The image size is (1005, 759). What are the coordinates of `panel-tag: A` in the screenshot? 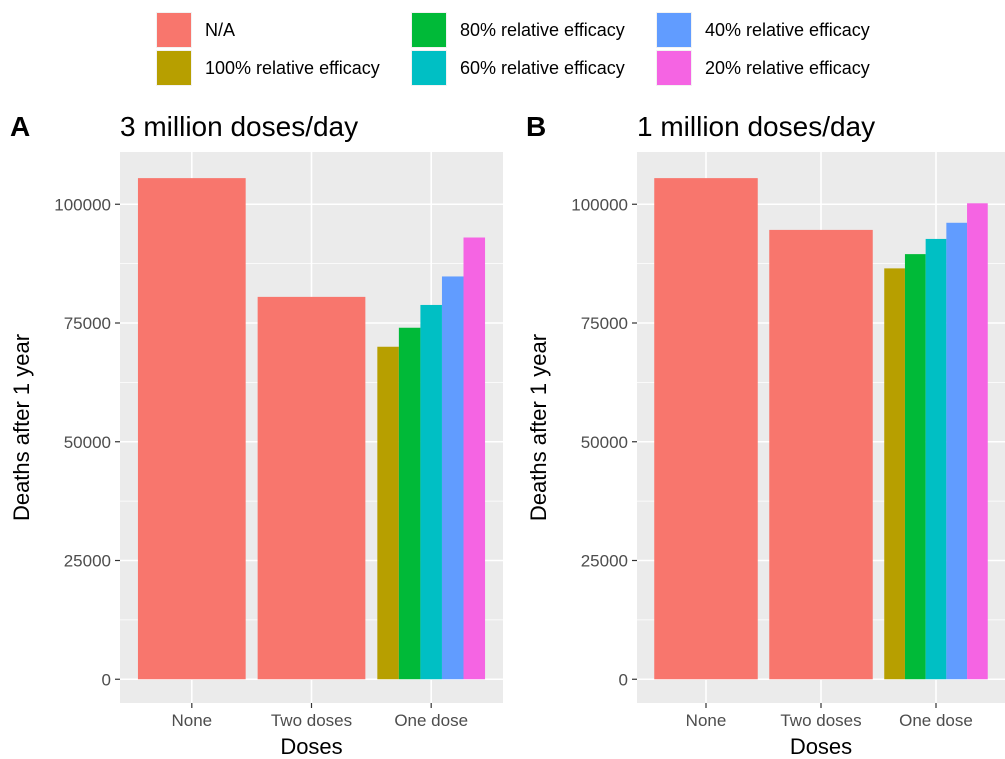 It's located at (20, 126).